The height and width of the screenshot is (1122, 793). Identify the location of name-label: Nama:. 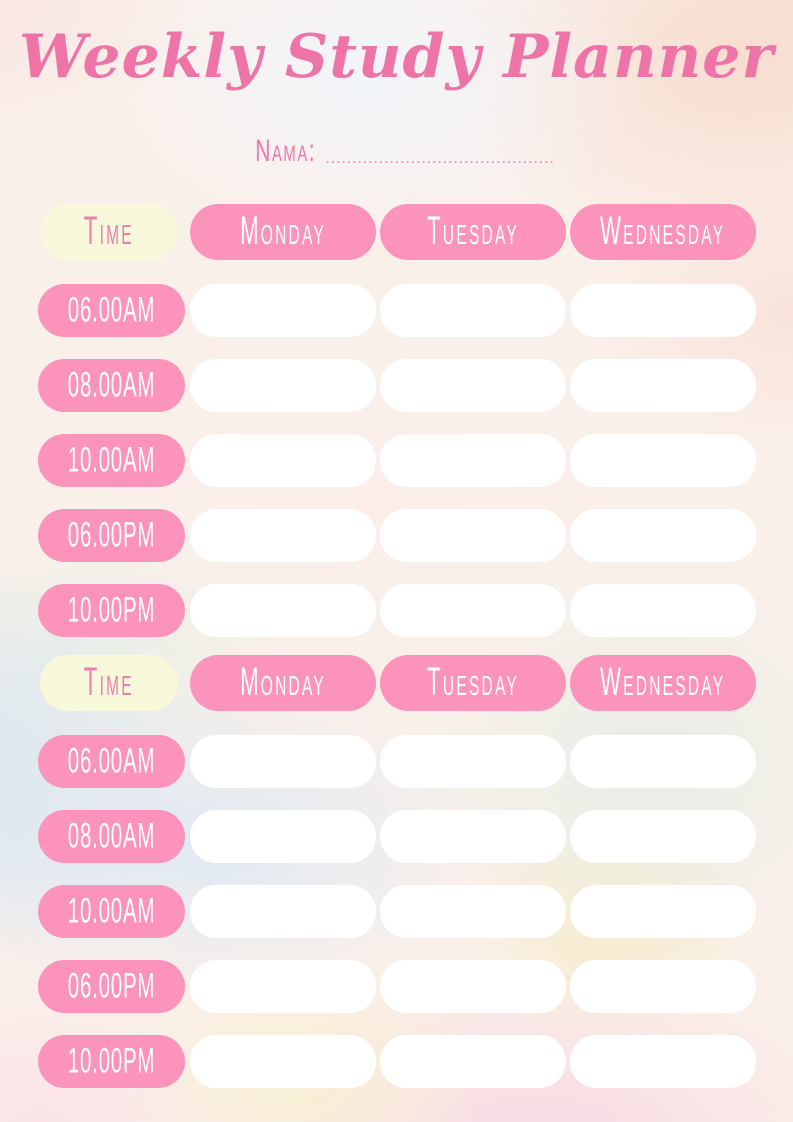
(285, 150).